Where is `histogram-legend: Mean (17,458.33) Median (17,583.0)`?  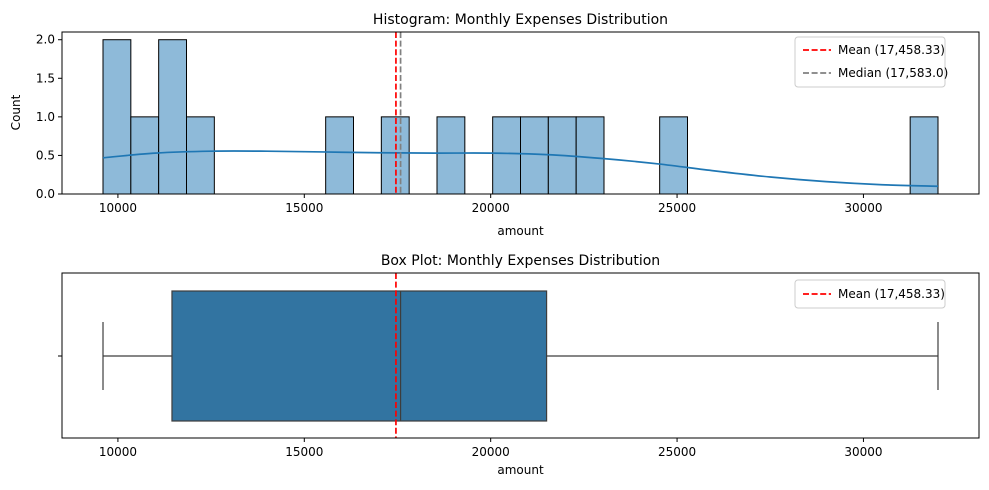
histogram-legend: Mean (17,458.33) Median (17,583.0) is located at coordinates (871, 62).